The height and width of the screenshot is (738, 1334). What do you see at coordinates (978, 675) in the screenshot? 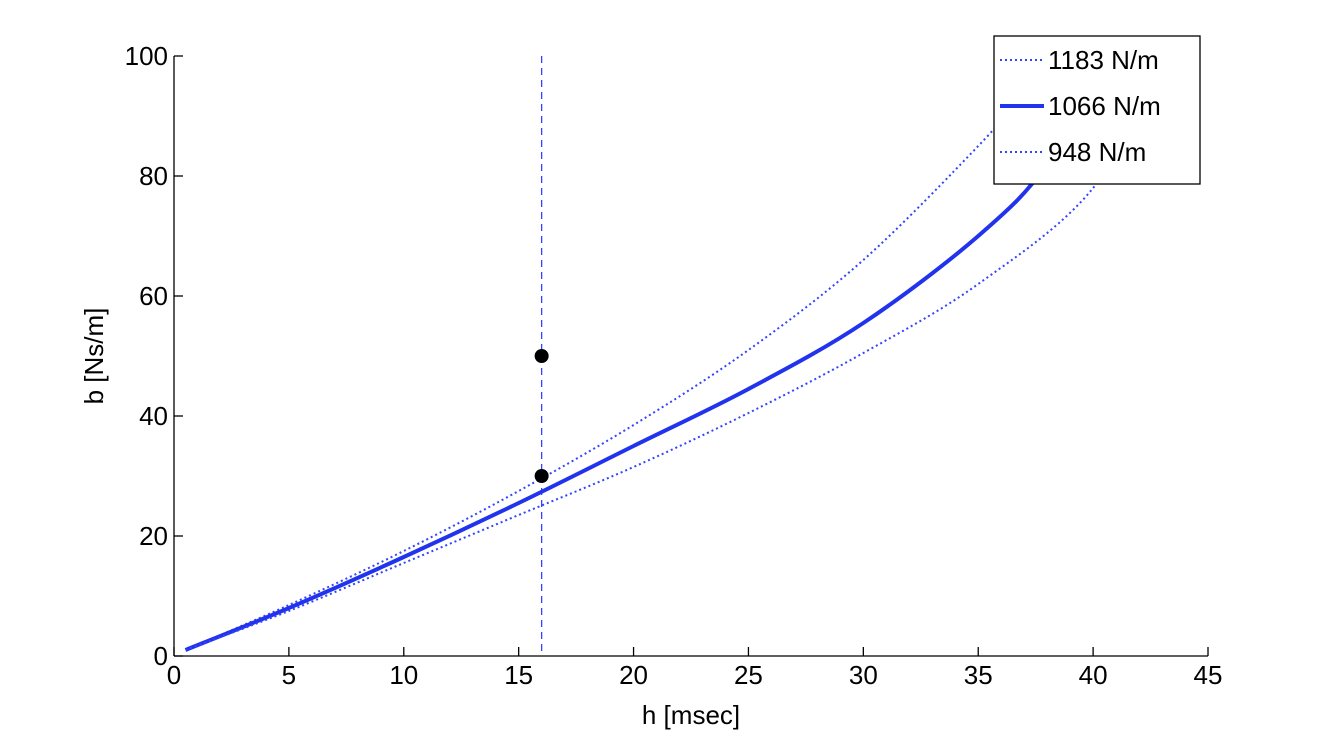
I see `x-tick-label: 35` at bounding box center [978, 675].